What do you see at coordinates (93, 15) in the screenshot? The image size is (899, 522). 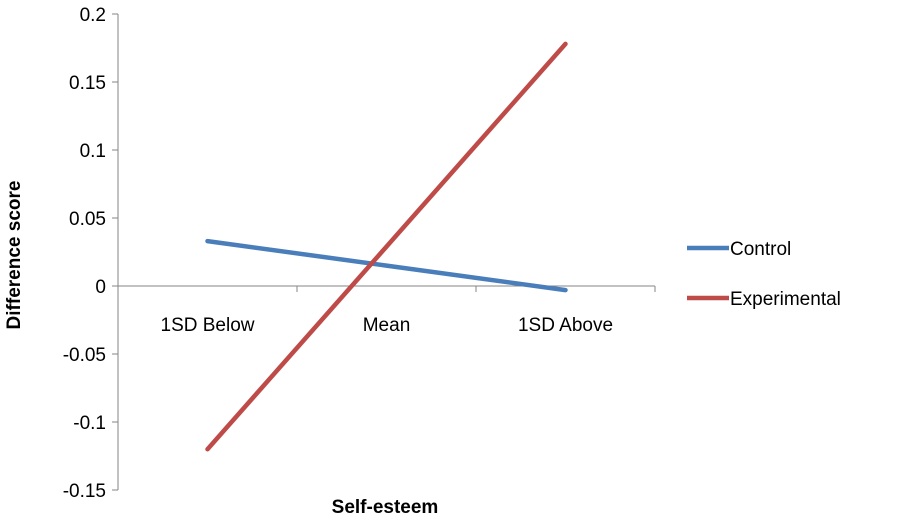 I see `y-tick-label: 0.2` at bounding box center [93, 15].